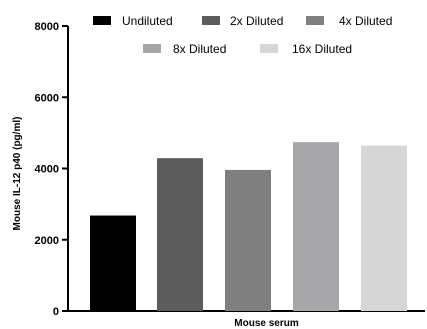 The width and height of the screenshot is (427, 329). What do you see at coordinates (256, 21) in the screenshot?
I see `legend-label-2: 2x Diluted` at bounding box center [256, 21].